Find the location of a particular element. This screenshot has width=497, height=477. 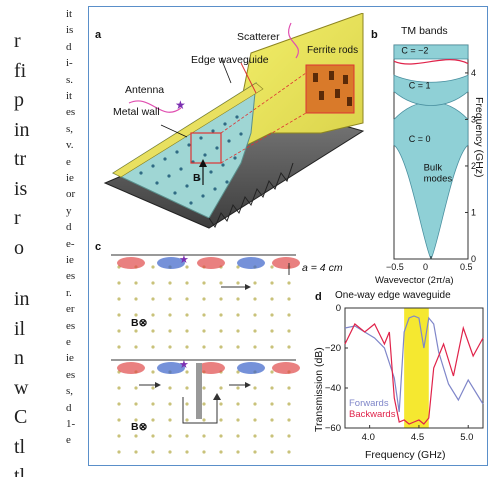

panel-b-title: TM bands is located at coordinates (424, 31).